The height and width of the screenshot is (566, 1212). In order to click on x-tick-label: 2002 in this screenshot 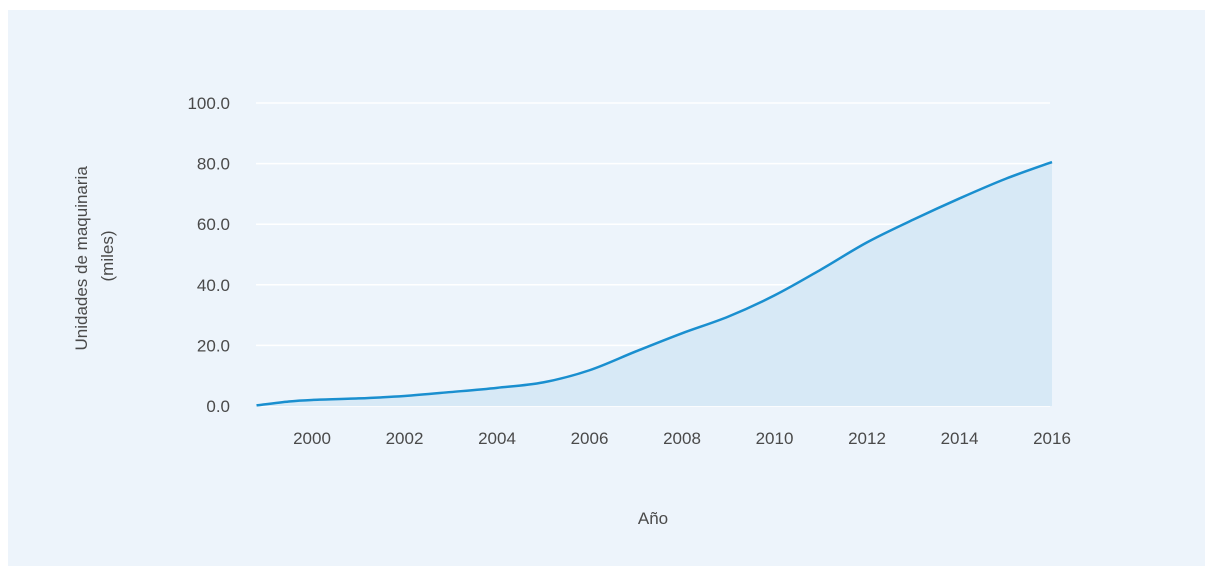, I will do `click(405, 438)`.